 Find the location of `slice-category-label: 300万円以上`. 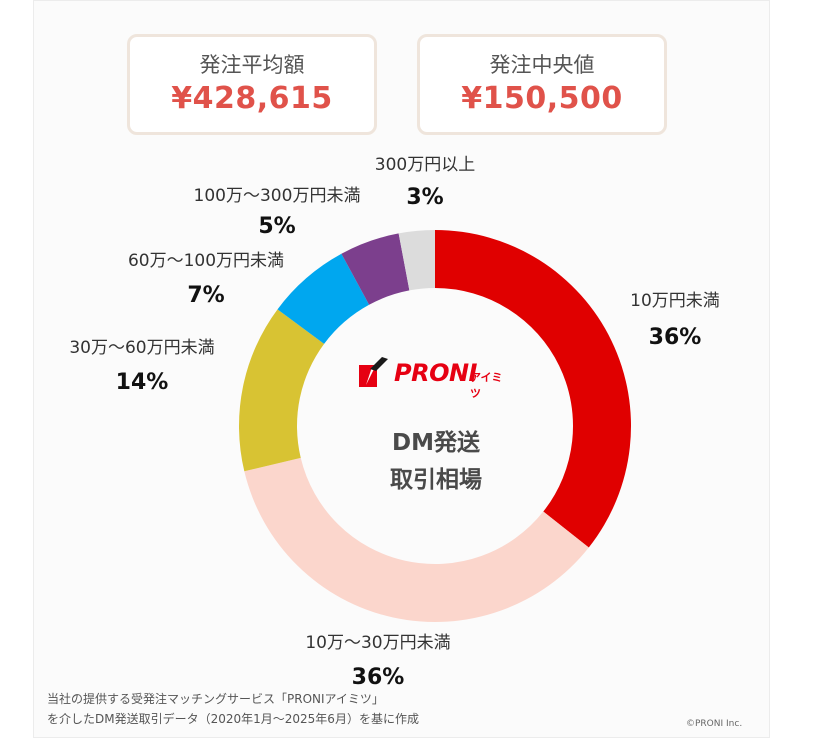

slice-category-label: 300万円以上 is located at coordinates (425, 165).